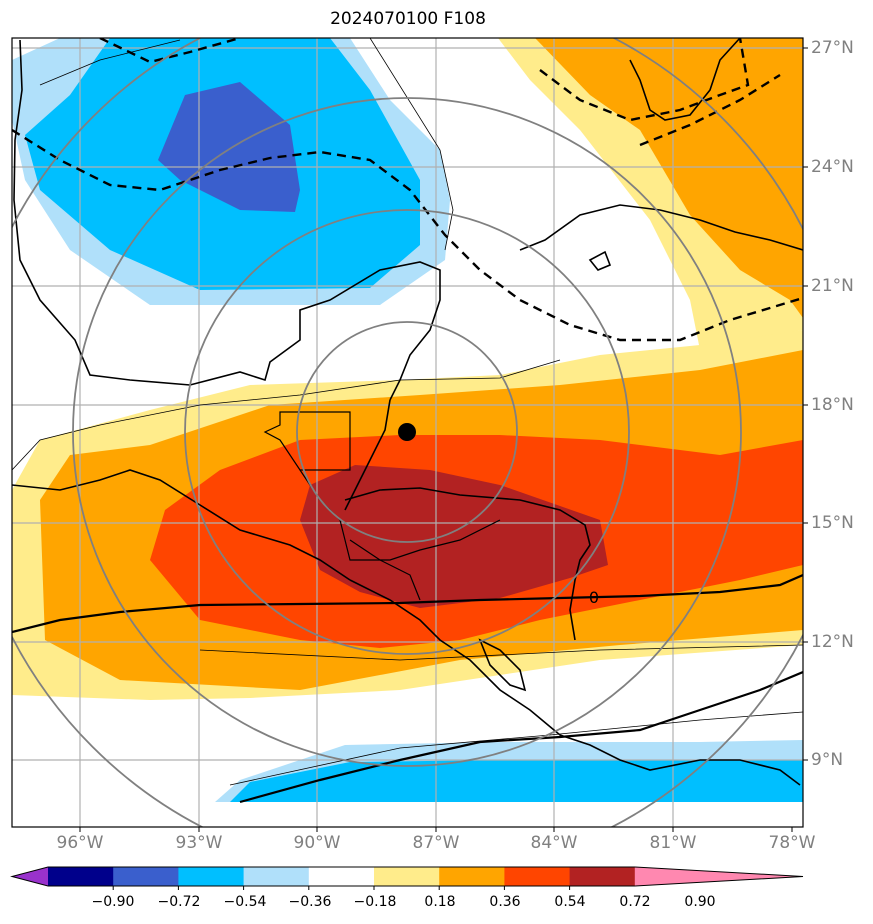  I want to click on contour-dashed-top, so click(170, 51).